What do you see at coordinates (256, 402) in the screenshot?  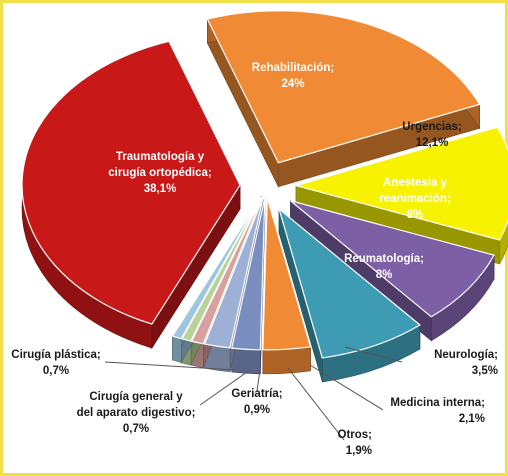 I see `slice-label-geriatria: Geriatría; 0,9%` at bounding box center [256, 402].